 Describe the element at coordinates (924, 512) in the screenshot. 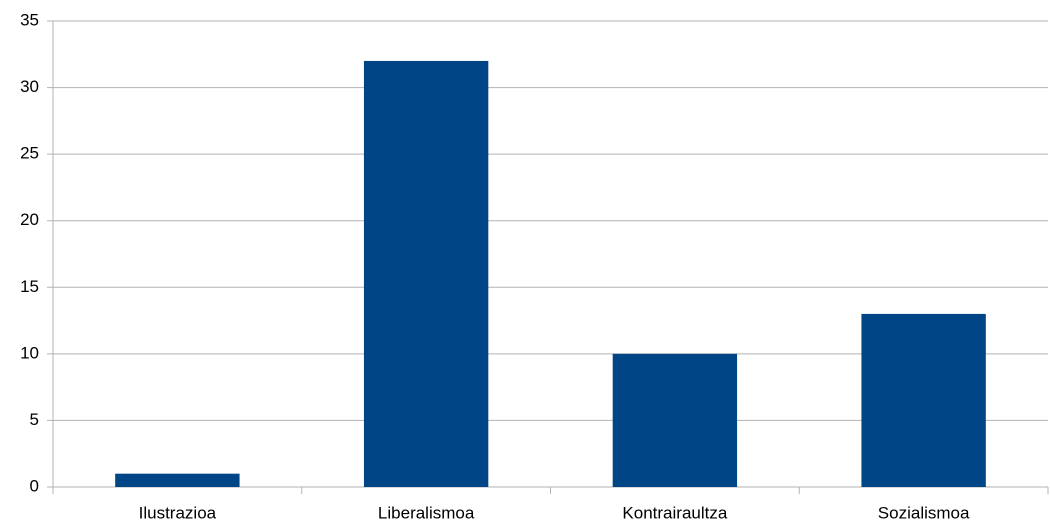

I see `x-tick-label: Sozialismoa` at that location.